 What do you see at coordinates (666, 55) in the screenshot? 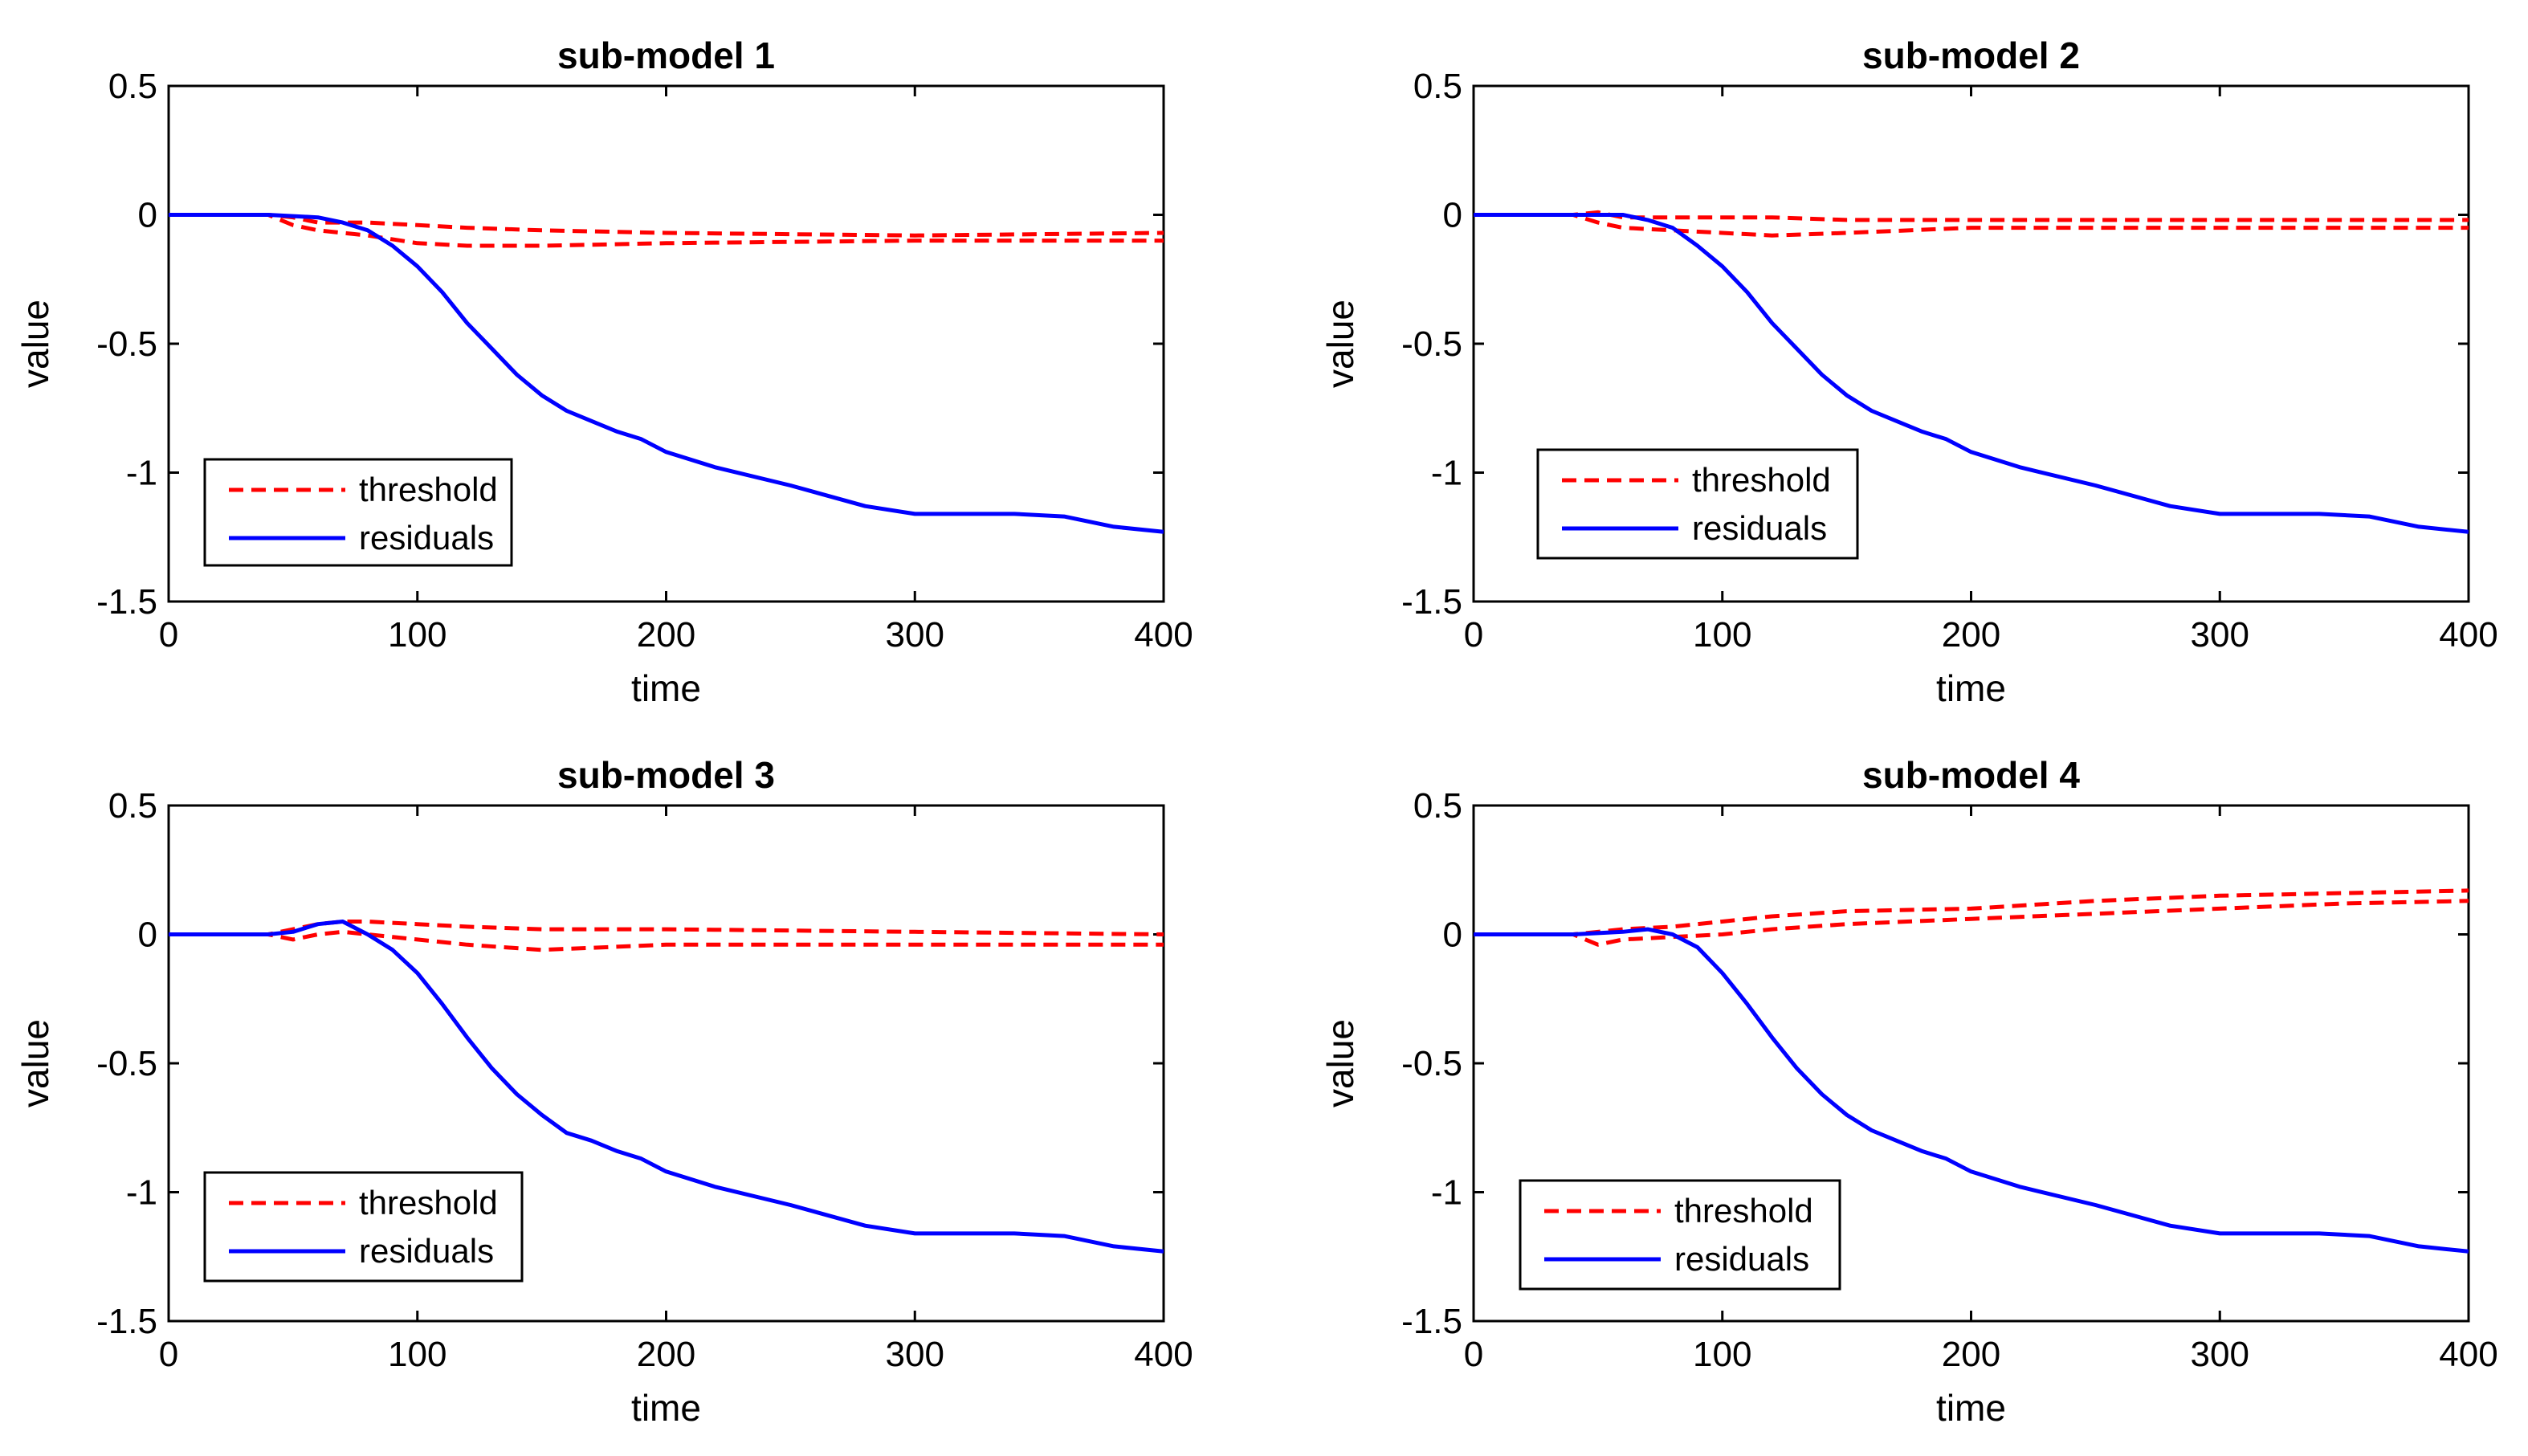
I see `chart-title: sub-model 1` at bounding box center [666, 55].